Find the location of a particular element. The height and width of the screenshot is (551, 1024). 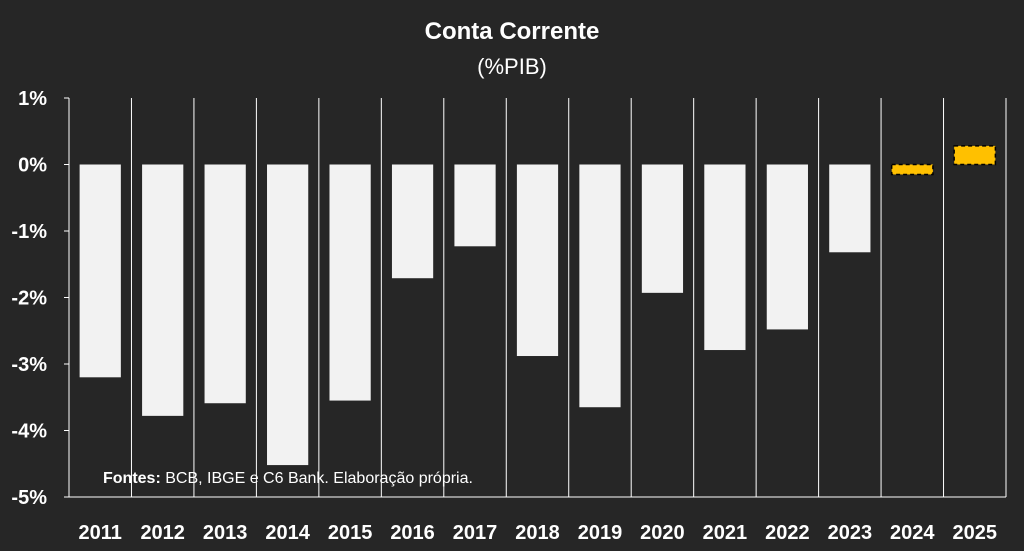

y-tick-label: -2% is located at coordinates (29, 299).